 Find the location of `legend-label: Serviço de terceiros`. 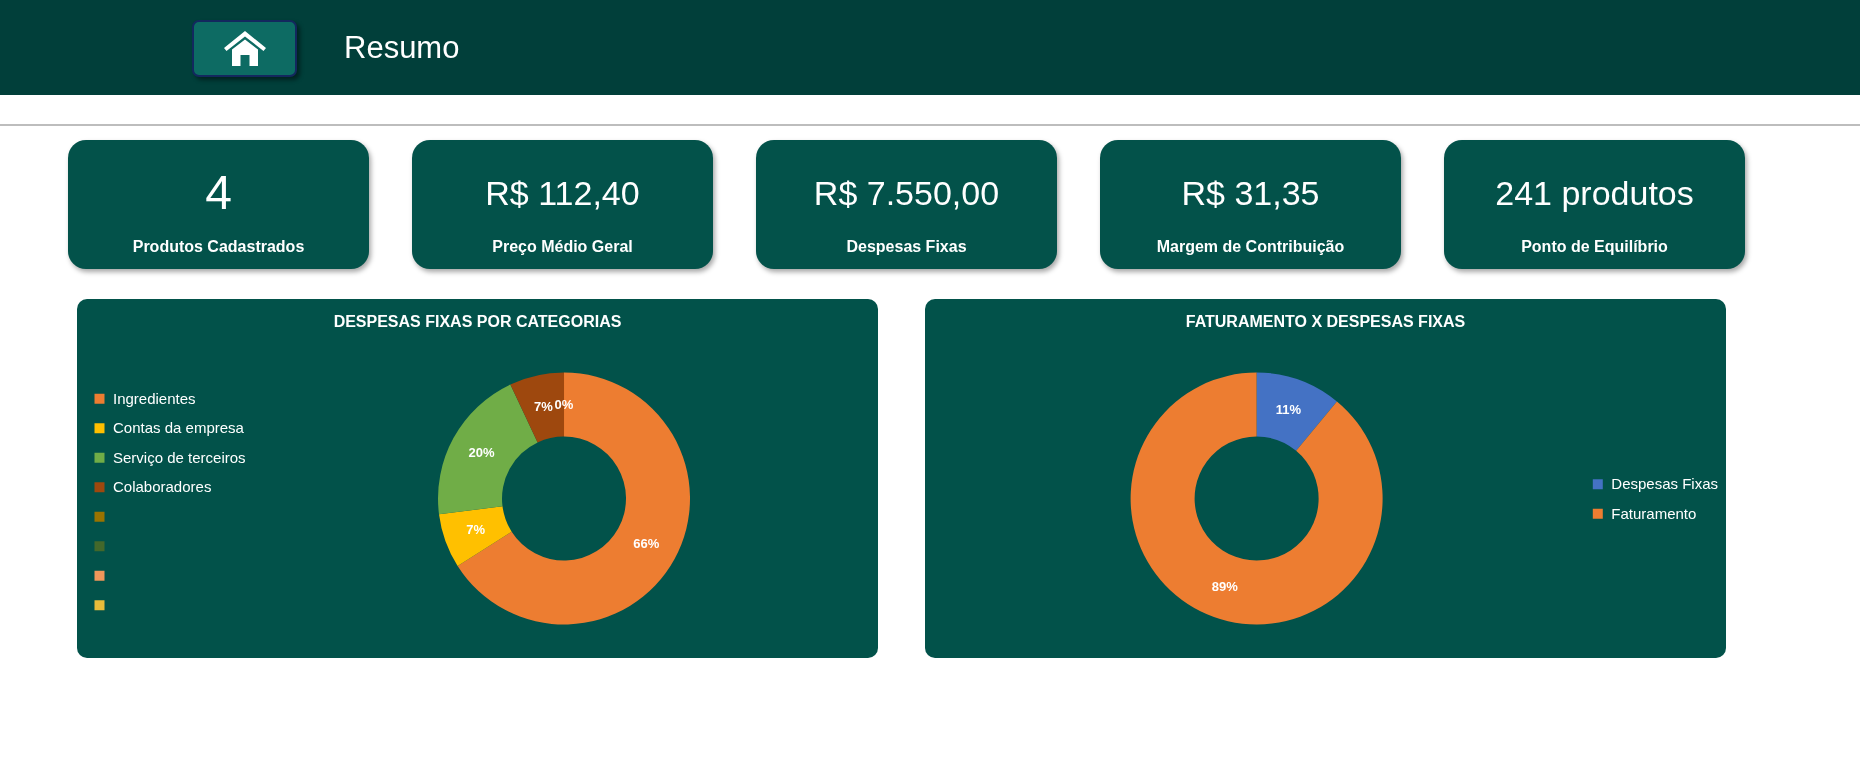

legend-label: Serviço de terceiros is located at coordinates (179, 457).